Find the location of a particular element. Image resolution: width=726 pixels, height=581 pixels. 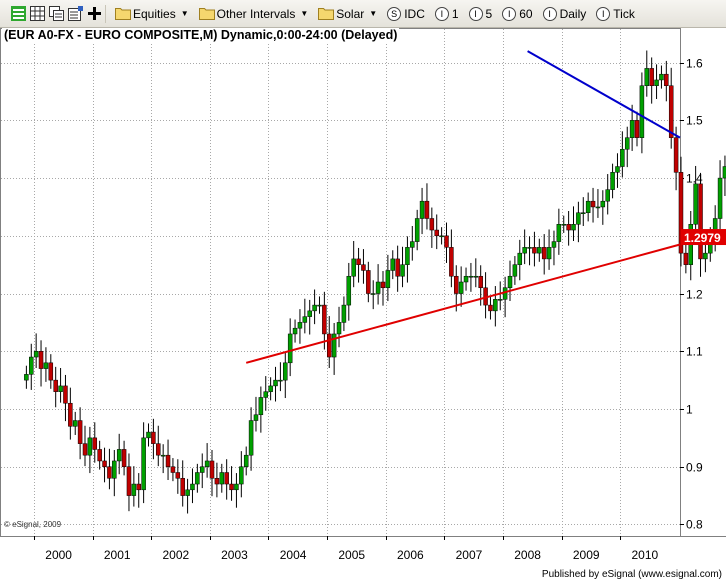

idc-button: S IDC is located at coordinates (406, 14).